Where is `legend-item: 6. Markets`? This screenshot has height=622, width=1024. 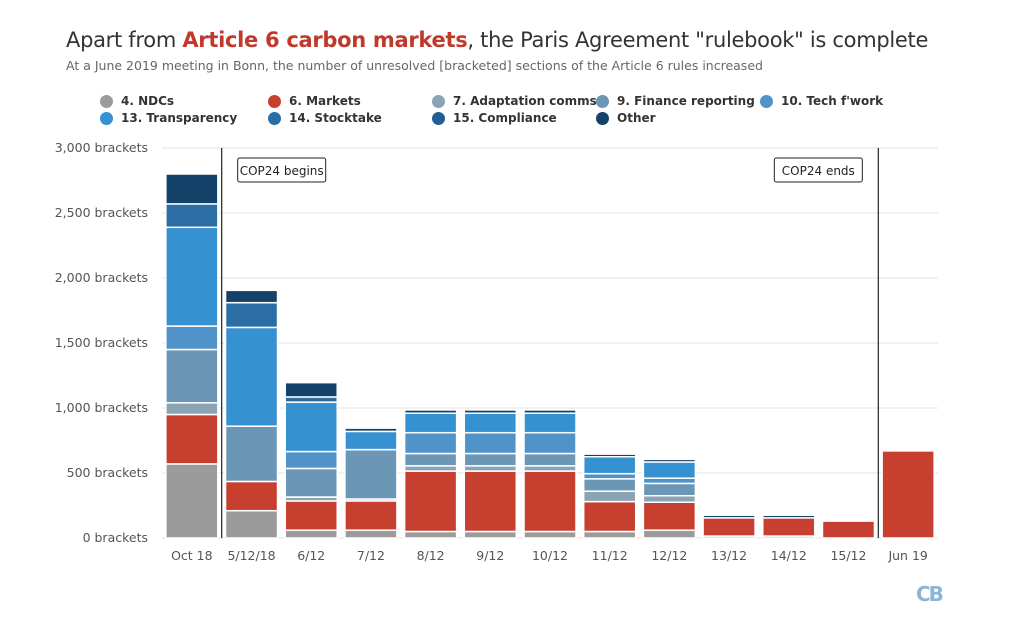 legend-item: 6. Markets is located at coordinates (314, 101).